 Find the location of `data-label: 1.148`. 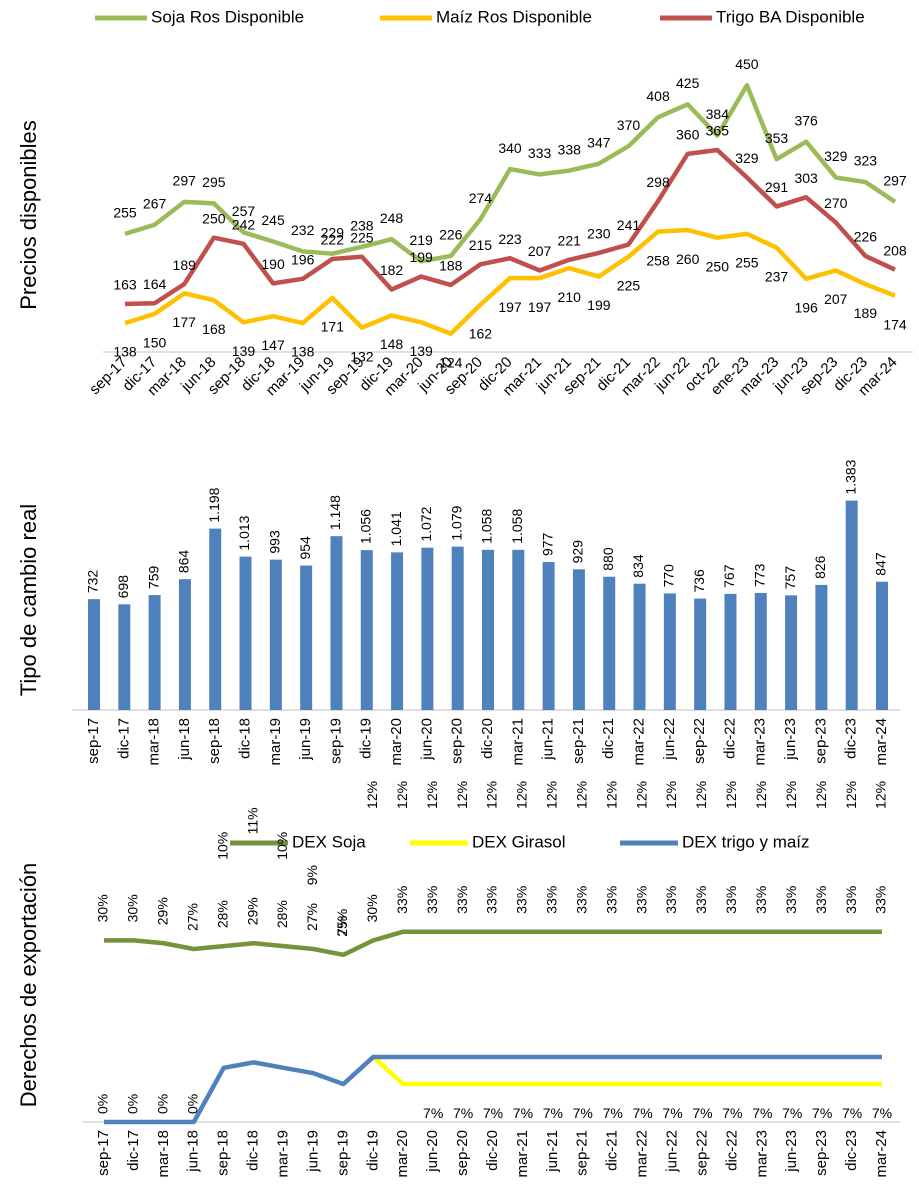

data-label: 1.148 is located at coordinates (335, 512).